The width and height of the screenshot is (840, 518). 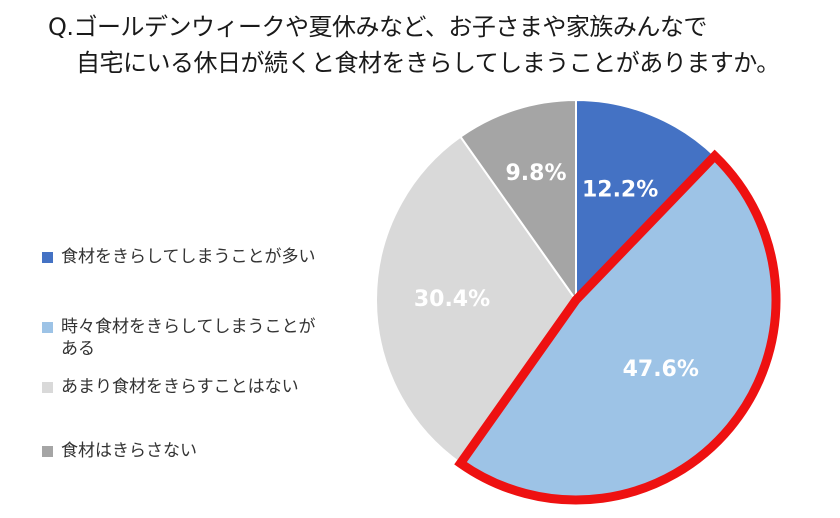 What do you see at coordinates (620, 190) in the screenshot?
I see `value-label-often: 12.2%` at bounding box center [620, 190].